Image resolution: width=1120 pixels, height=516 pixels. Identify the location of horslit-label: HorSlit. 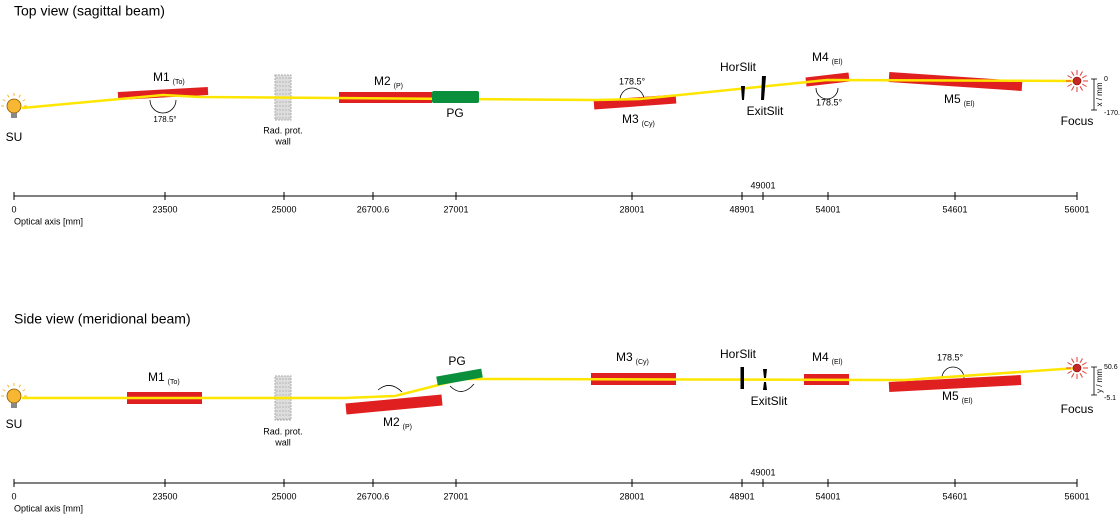
(738, 354).